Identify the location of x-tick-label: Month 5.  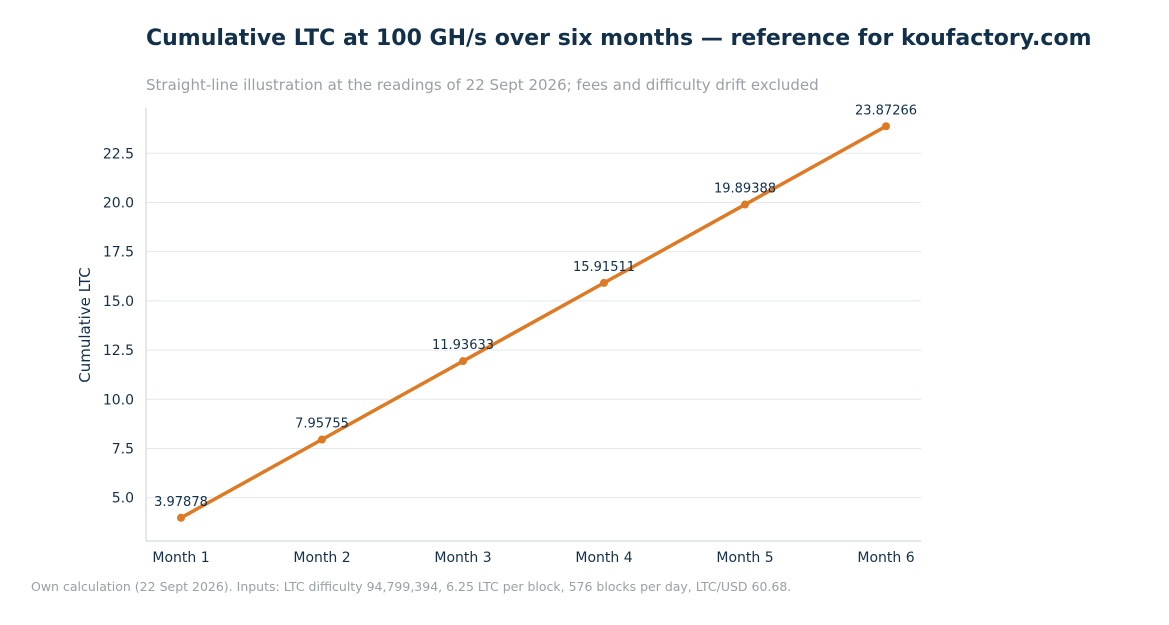
(744, 558).